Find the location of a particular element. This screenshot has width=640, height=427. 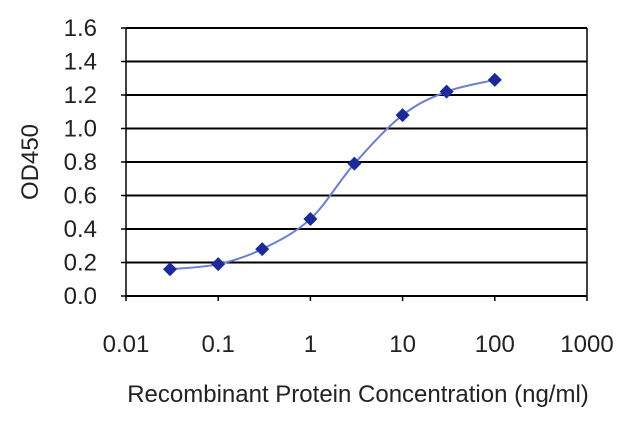

y-tick-label: 0.6 is located at coordinates (80, 196).